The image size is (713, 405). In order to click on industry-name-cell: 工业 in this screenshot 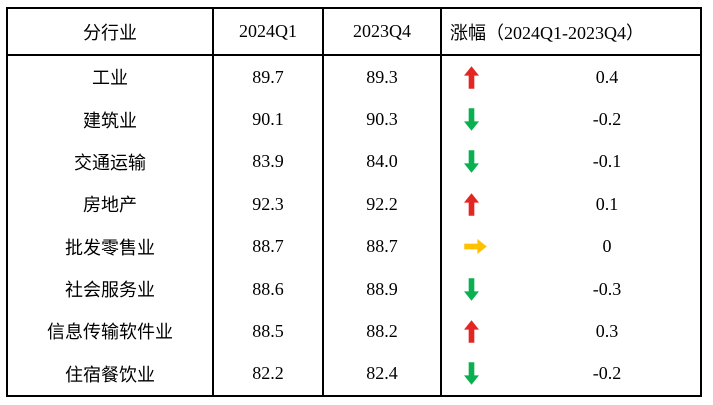, I will do `click(111, 77)`.